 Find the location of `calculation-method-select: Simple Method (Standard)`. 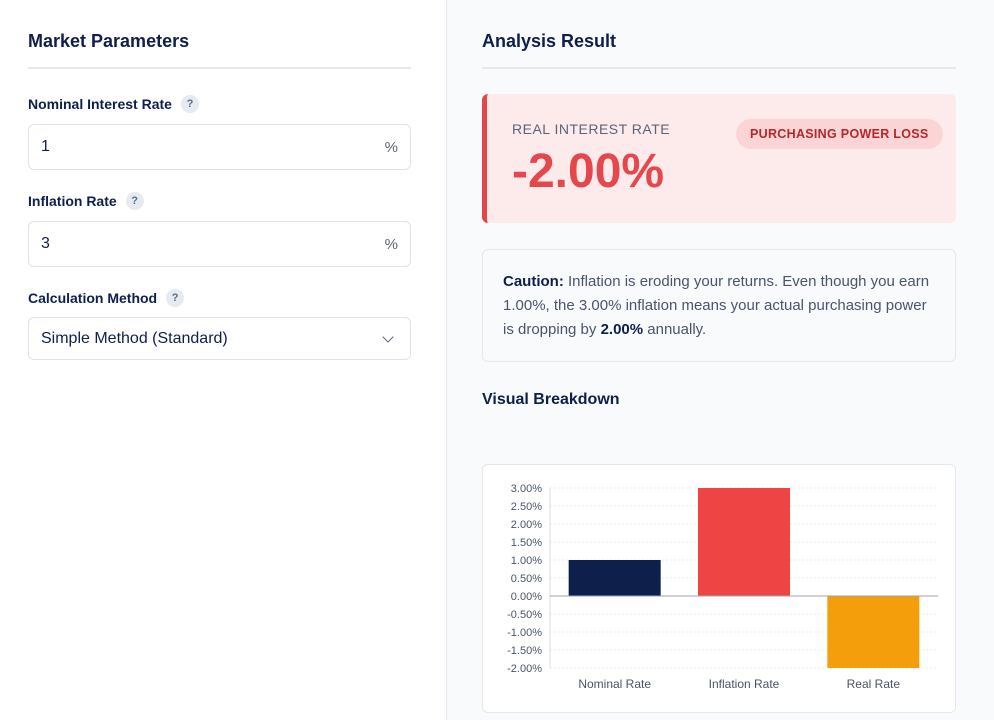

calculation-method-select: Simple Method (Standard) is located at coordinates (219, 338).